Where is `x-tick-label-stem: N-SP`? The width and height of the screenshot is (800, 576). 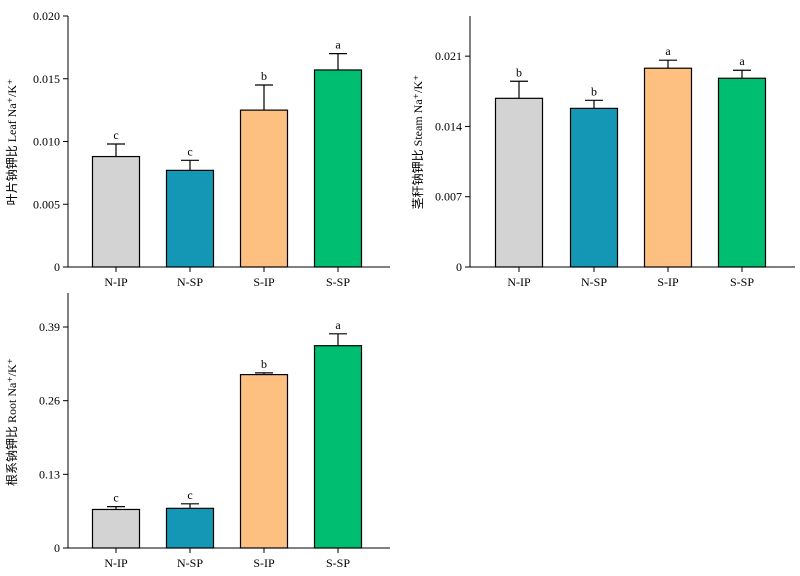 x-tick-label-stem: N-SP is located at coordinates (594, 282).